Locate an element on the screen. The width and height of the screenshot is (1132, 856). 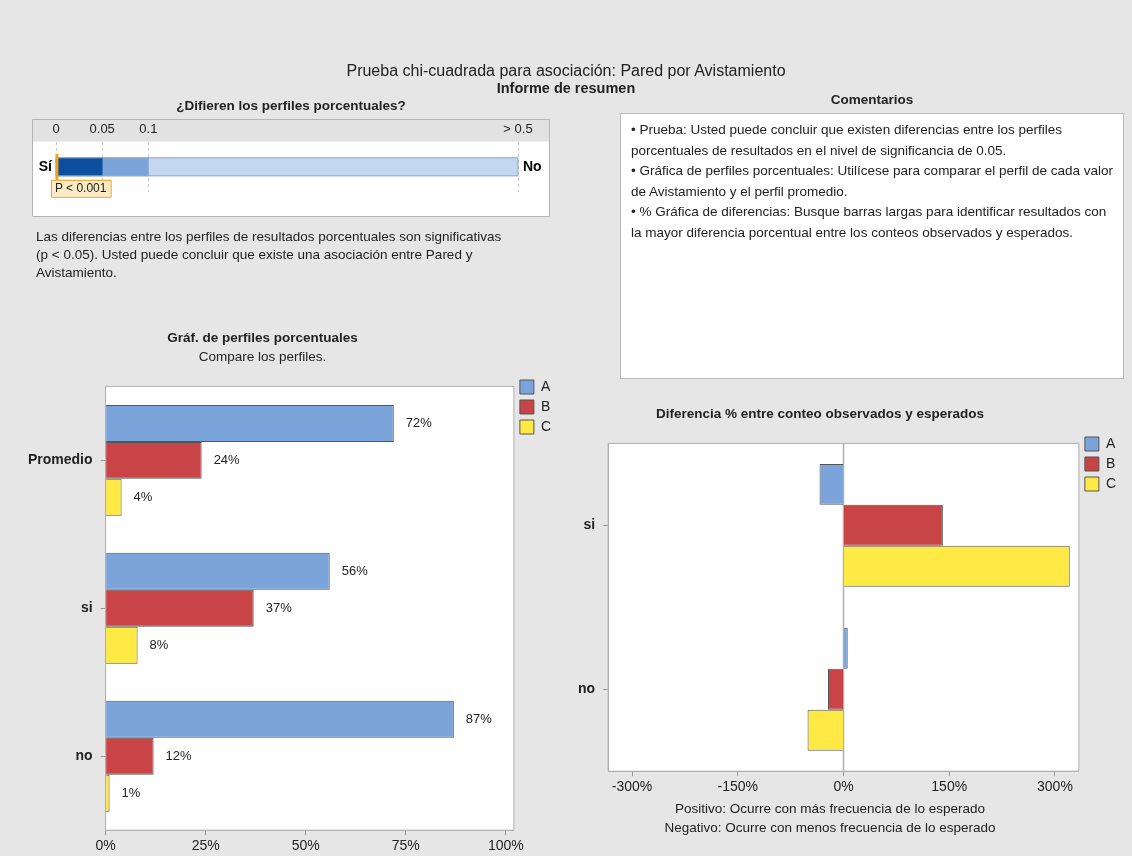
data-label: 1% is located at coordinates (131, 792).